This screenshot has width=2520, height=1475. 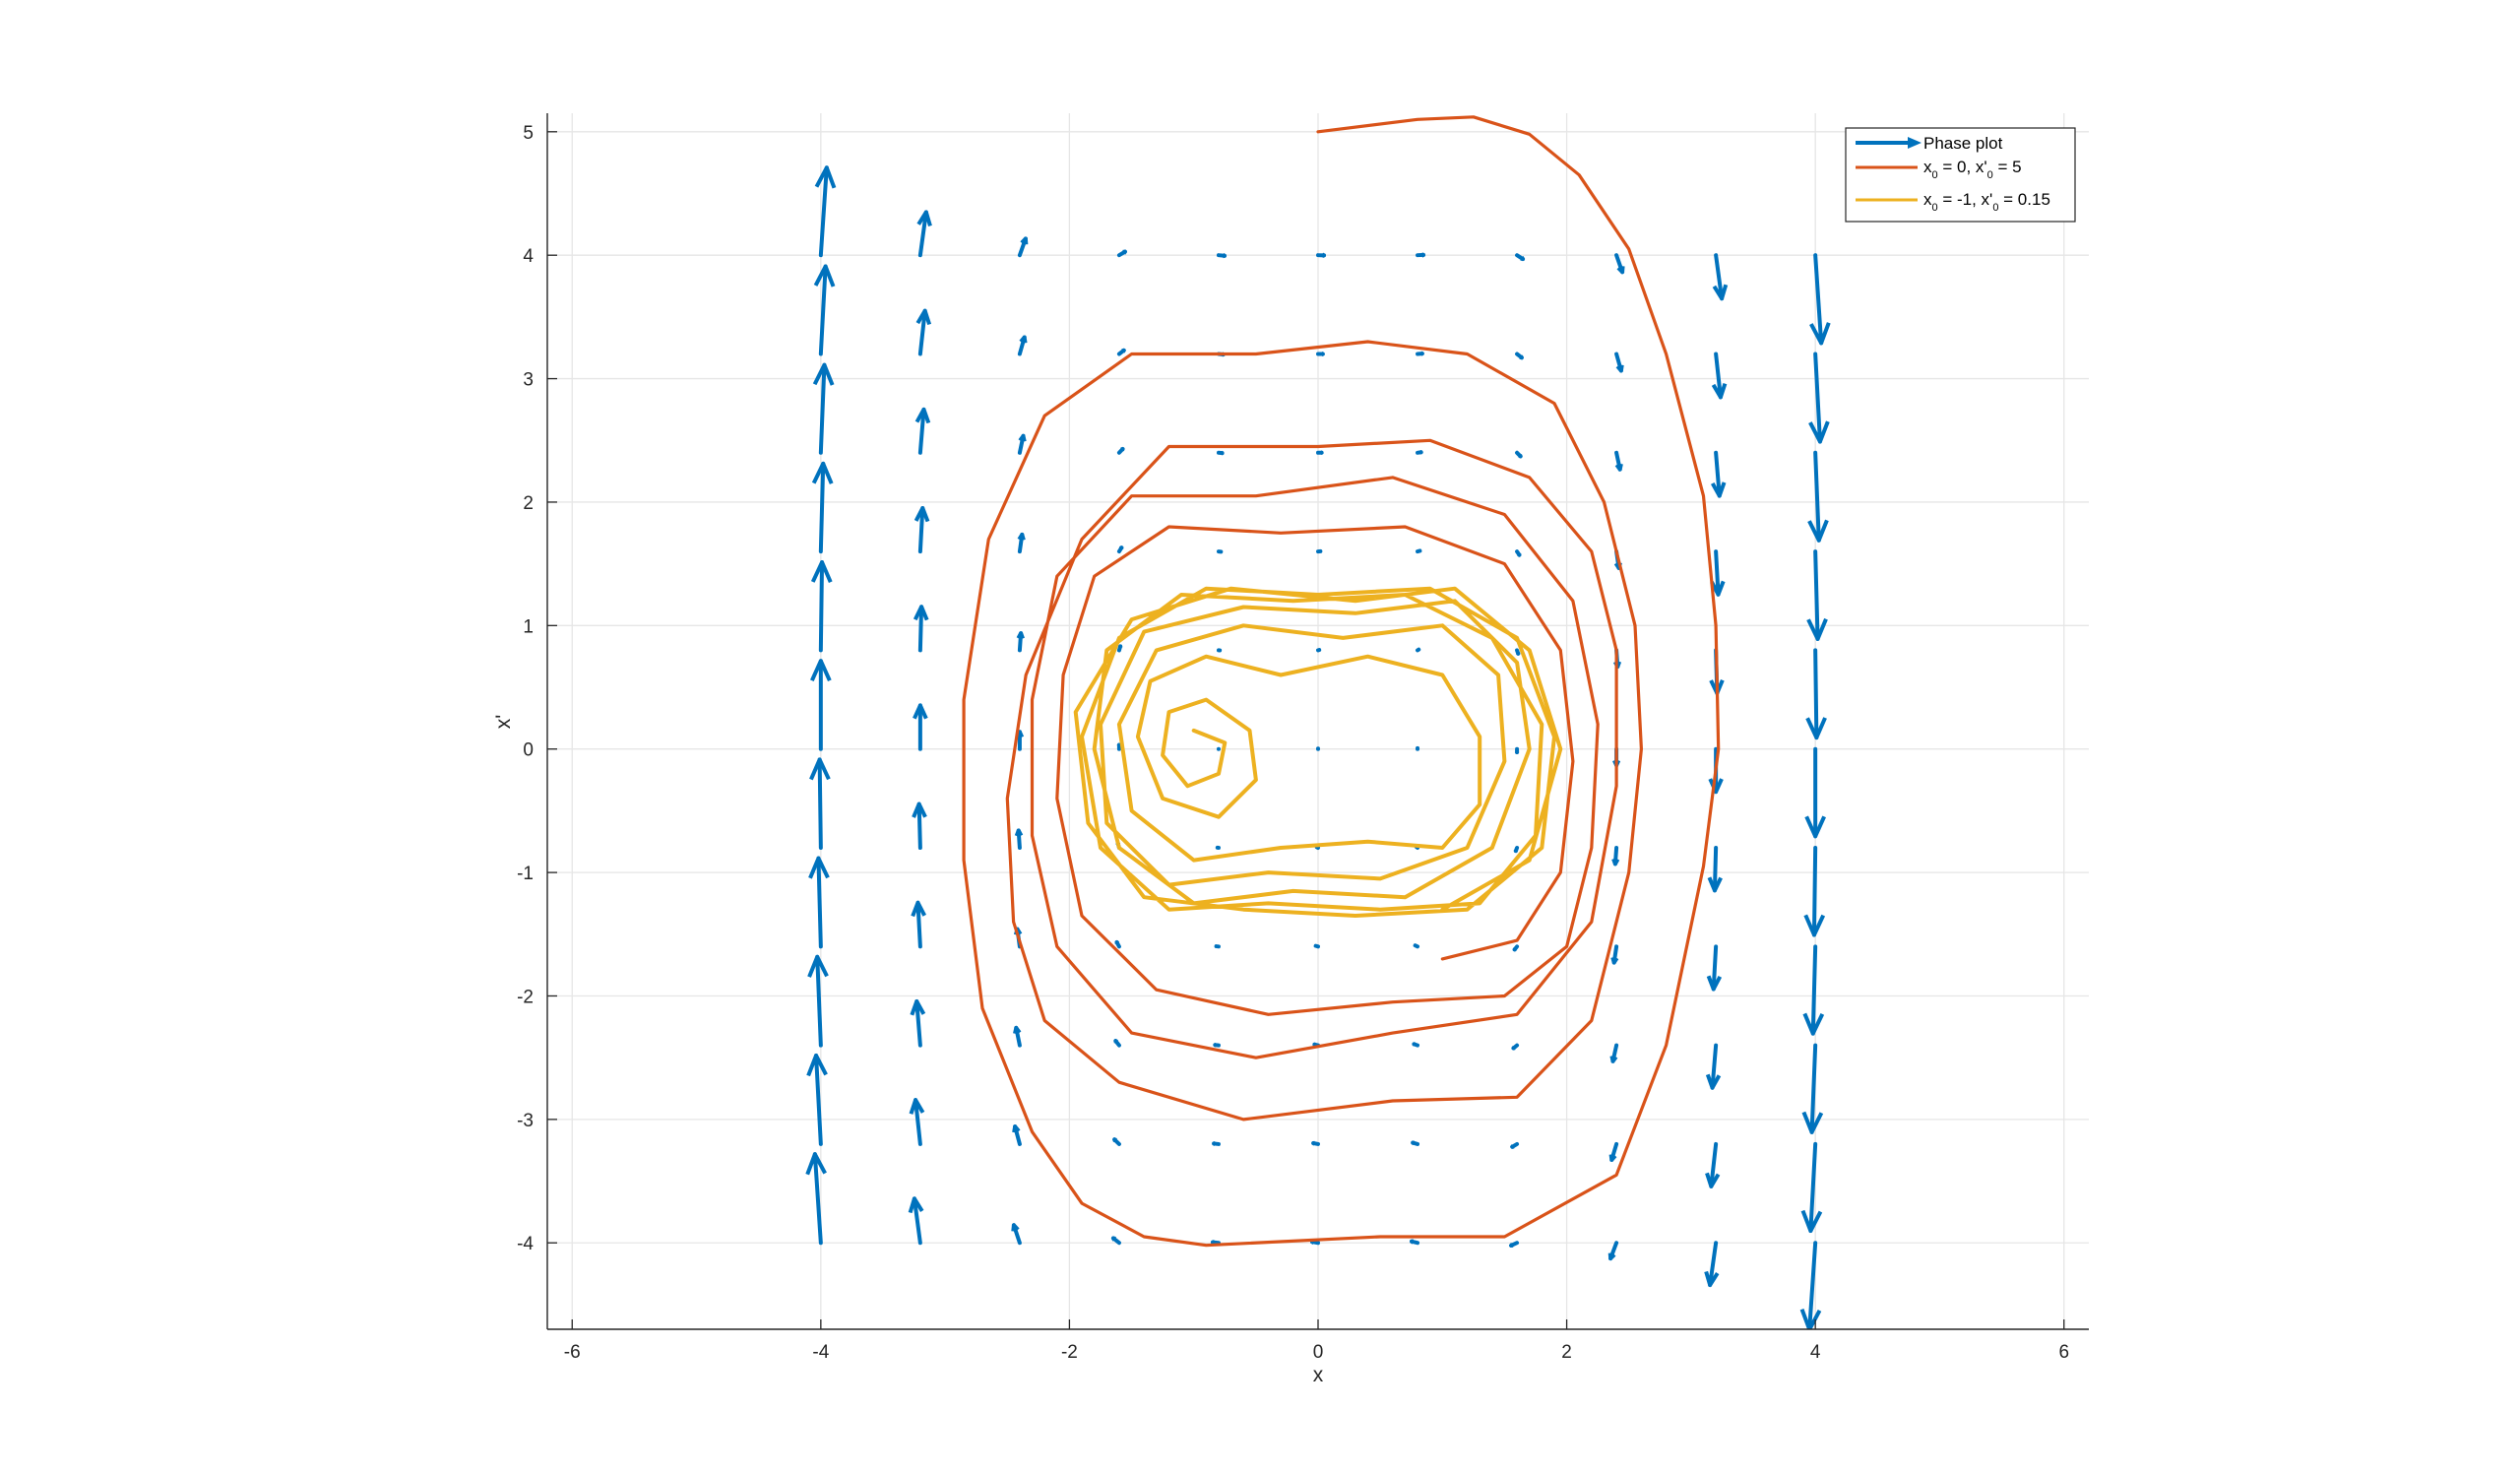 What do you see at coordinates (525, 1121) in the screenshot?
I see `y-tick-label: -3` at bounding box center [525, 1121].